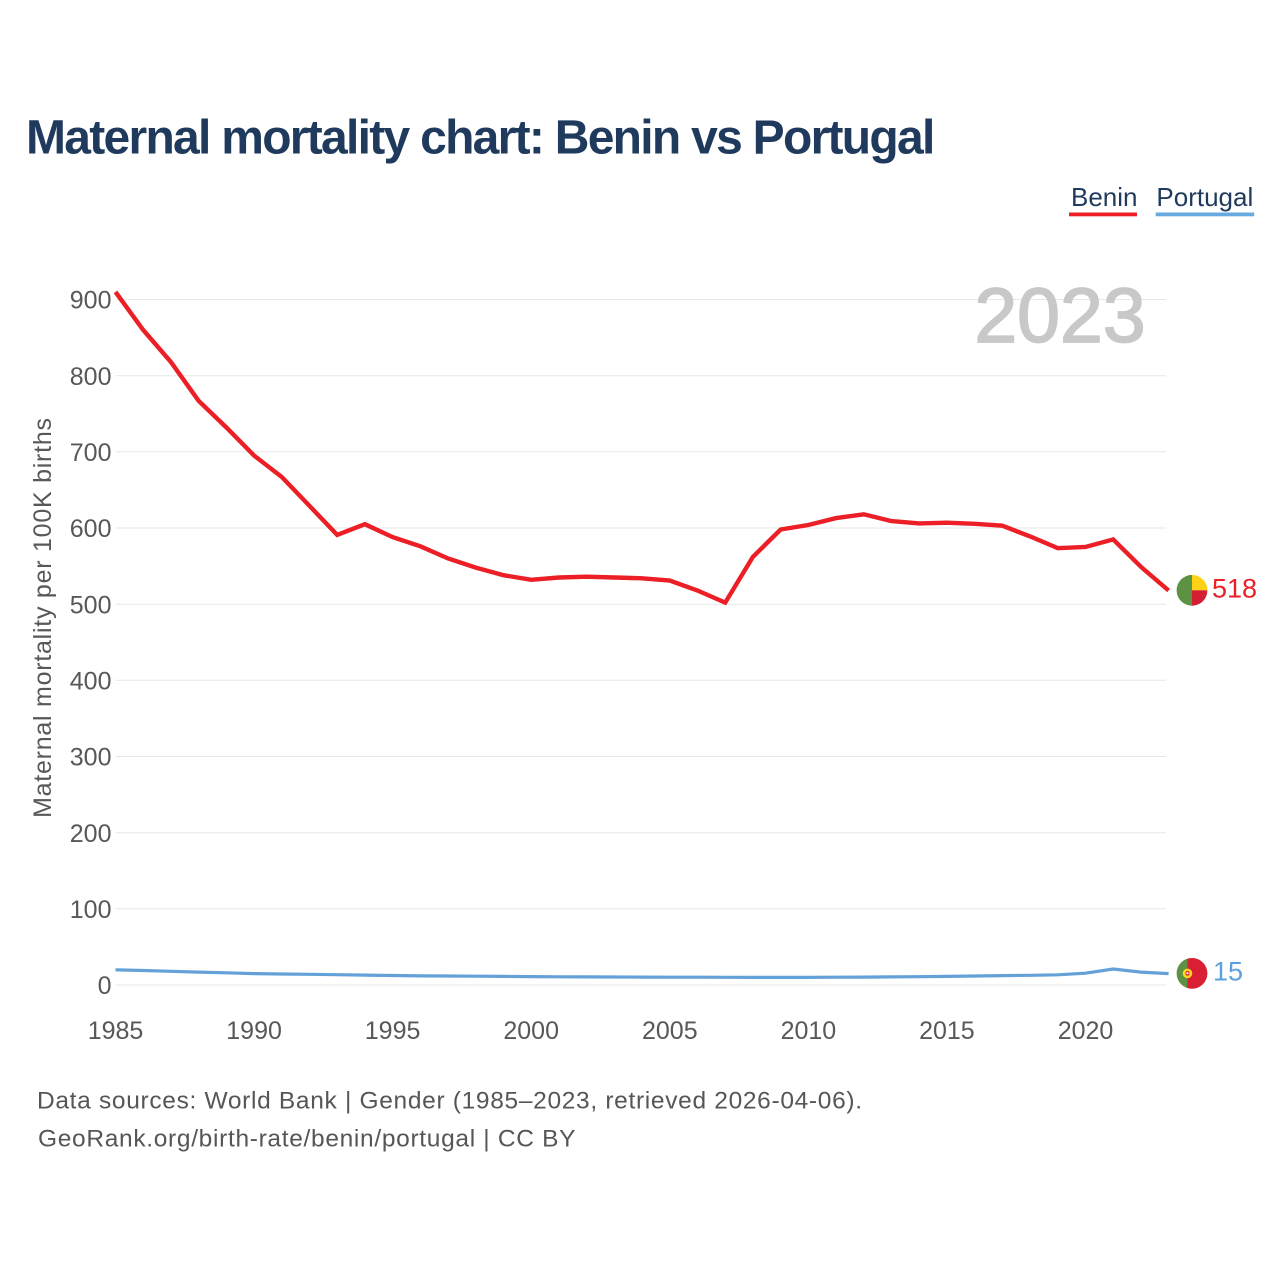  Describe the element at coordinates (670, 1031) in the screenshot. I see `svg-text: 2005` at that location.